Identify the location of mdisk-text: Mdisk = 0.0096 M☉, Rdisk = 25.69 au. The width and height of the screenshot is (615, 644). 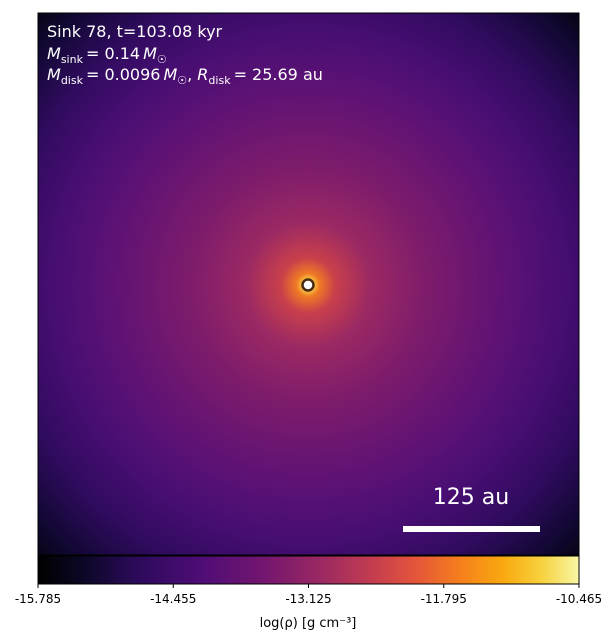
(185, 76).